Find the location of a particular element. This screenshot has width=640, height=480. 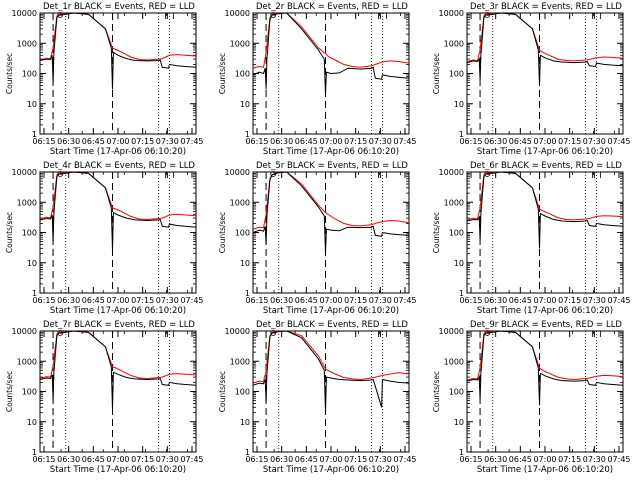

x-tick-label: 07:00 is located at coordinates (117, 300).